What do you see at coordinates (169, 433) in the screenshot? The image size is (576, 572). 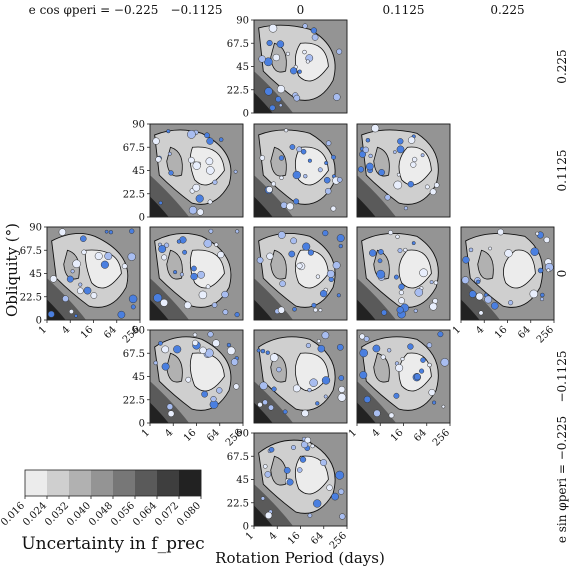 I see `x-tick-label: 4` at bounding box center [169, 433].